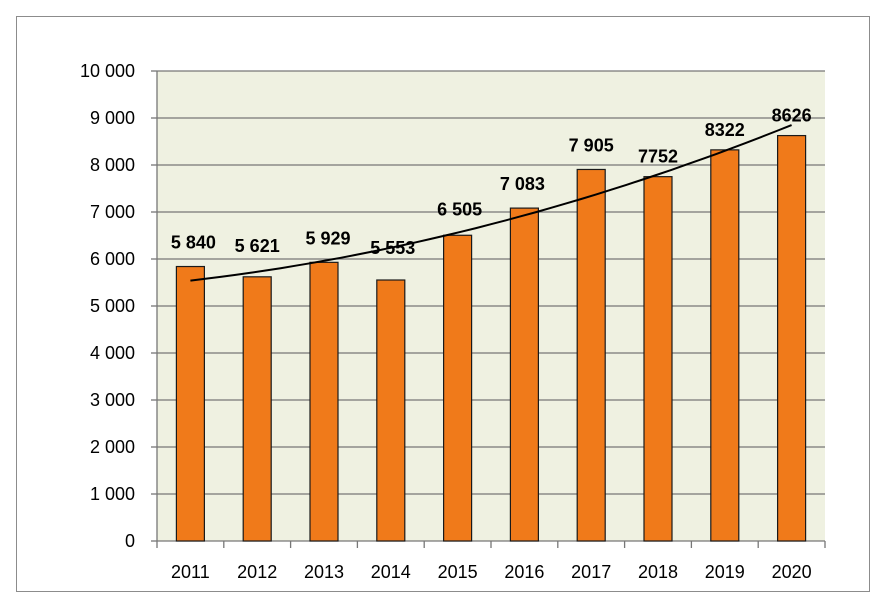  What do you see at coordinates (112, 353) in the screenshot?
I see `y-tick-label: 4 000` at bounding box center [112, 353].